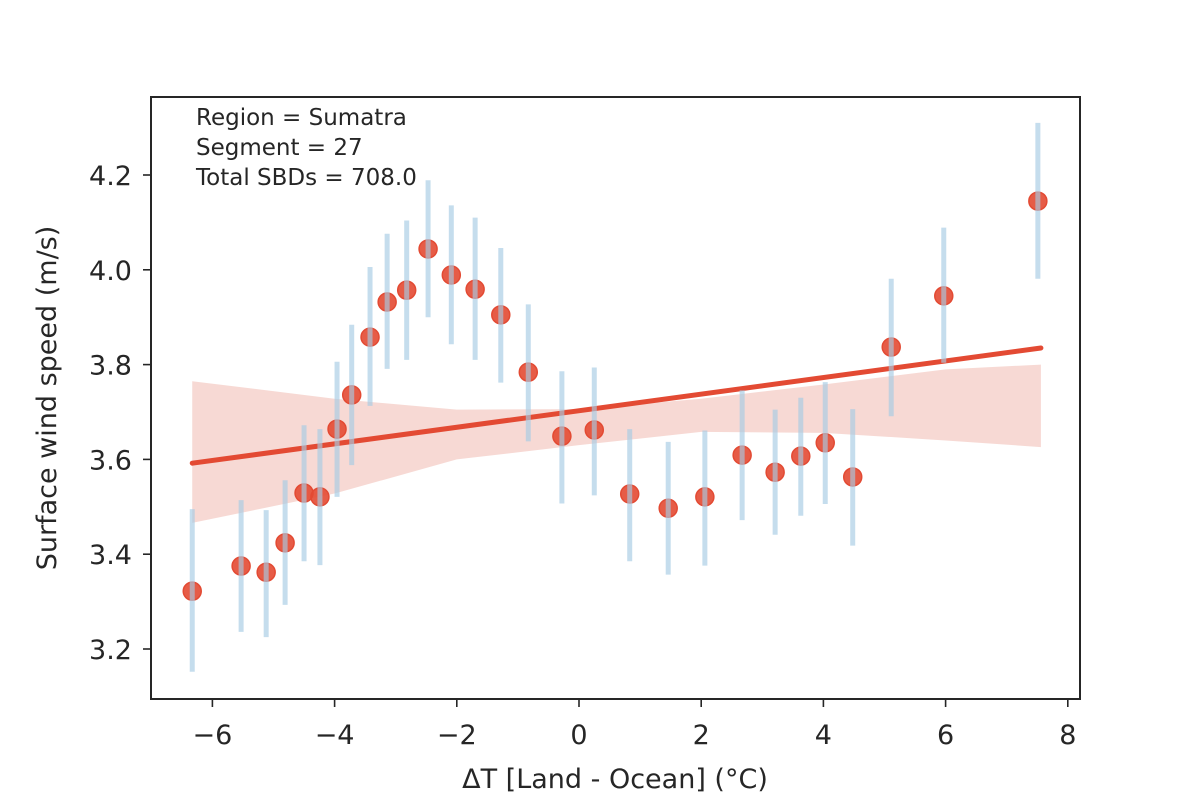  I want to click on x-tick-label: 6, so click(945, 735).